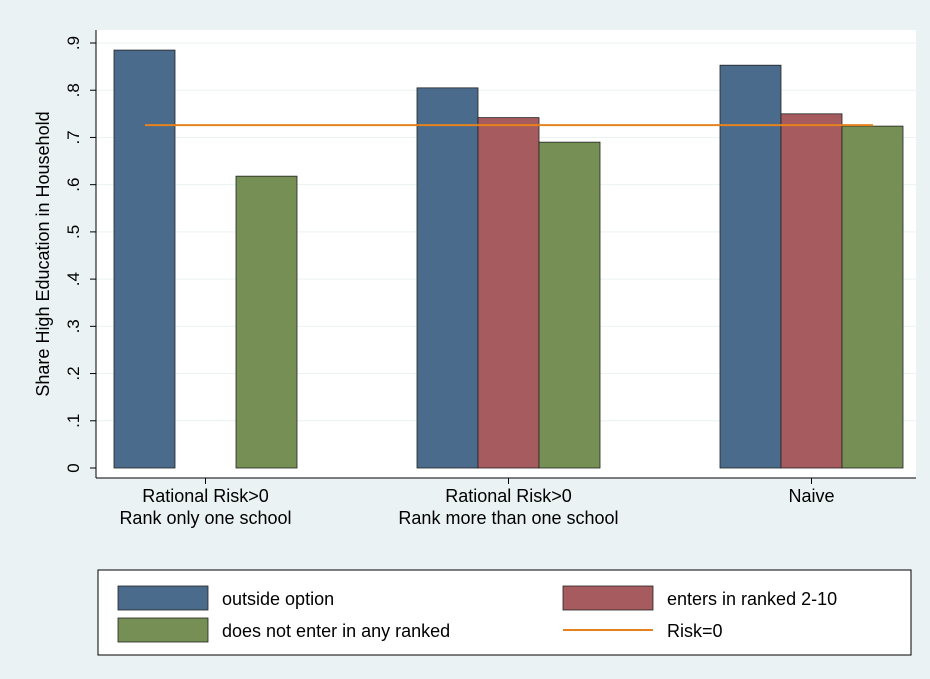 The image size is (930, 679). Describe the element at coordinates (73, 326) in the screenshot. I see `y-tick-label: .3` at that location.